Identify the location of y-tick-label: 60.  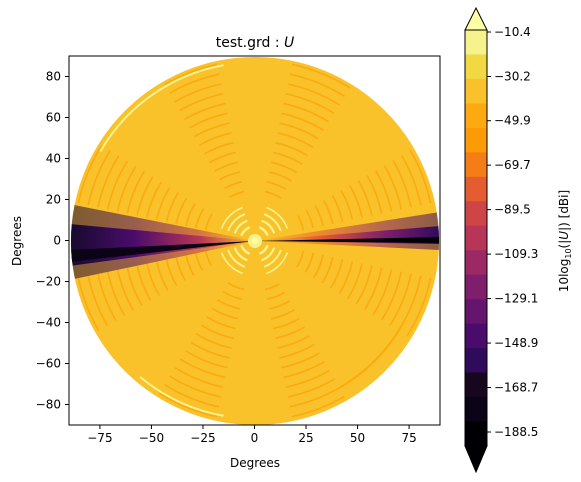
(53, 118).